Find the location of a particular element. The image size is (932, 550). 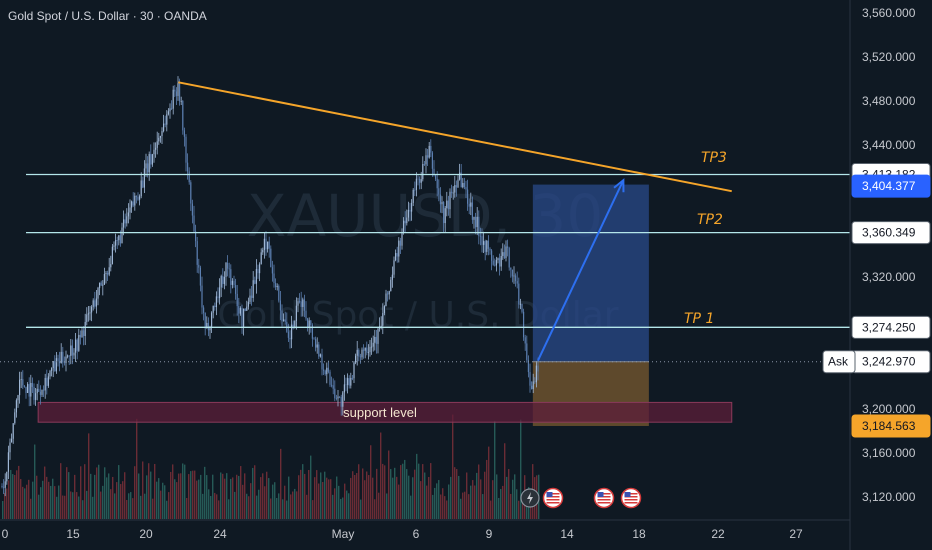

support-zone-rect is located at coordinates (385, 412).